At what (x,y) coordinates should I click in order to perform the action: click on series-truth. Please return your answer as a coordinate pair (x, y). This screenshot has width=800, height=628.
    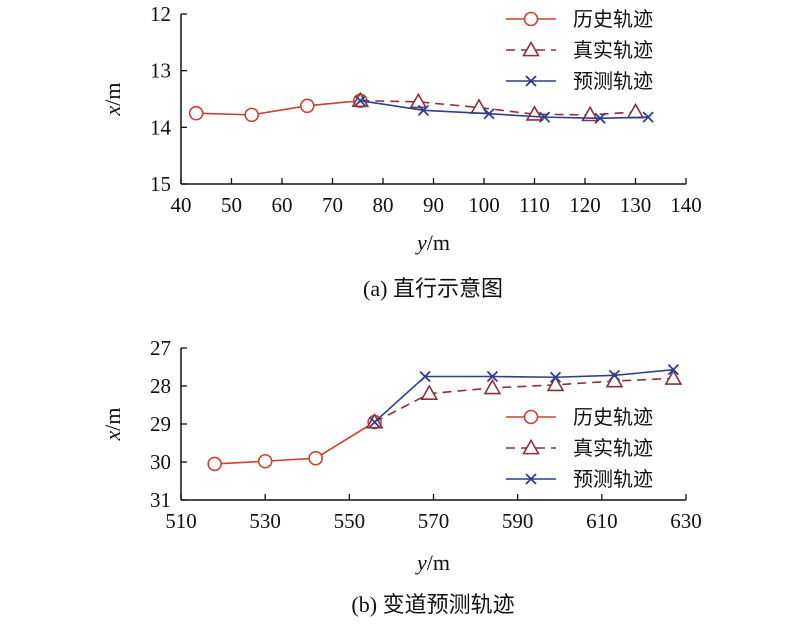
    Looking at the image, I should click on (524, 399).